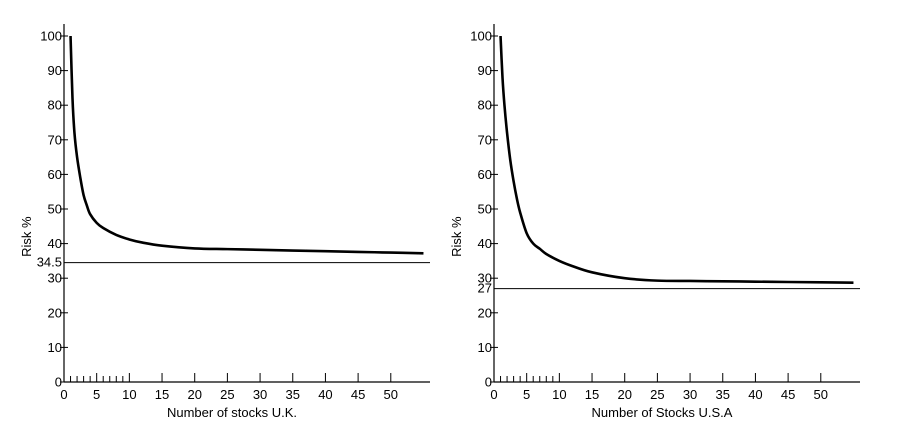  I want to click on x-axis-title: Number of stocks U.K., so click(232, 412).